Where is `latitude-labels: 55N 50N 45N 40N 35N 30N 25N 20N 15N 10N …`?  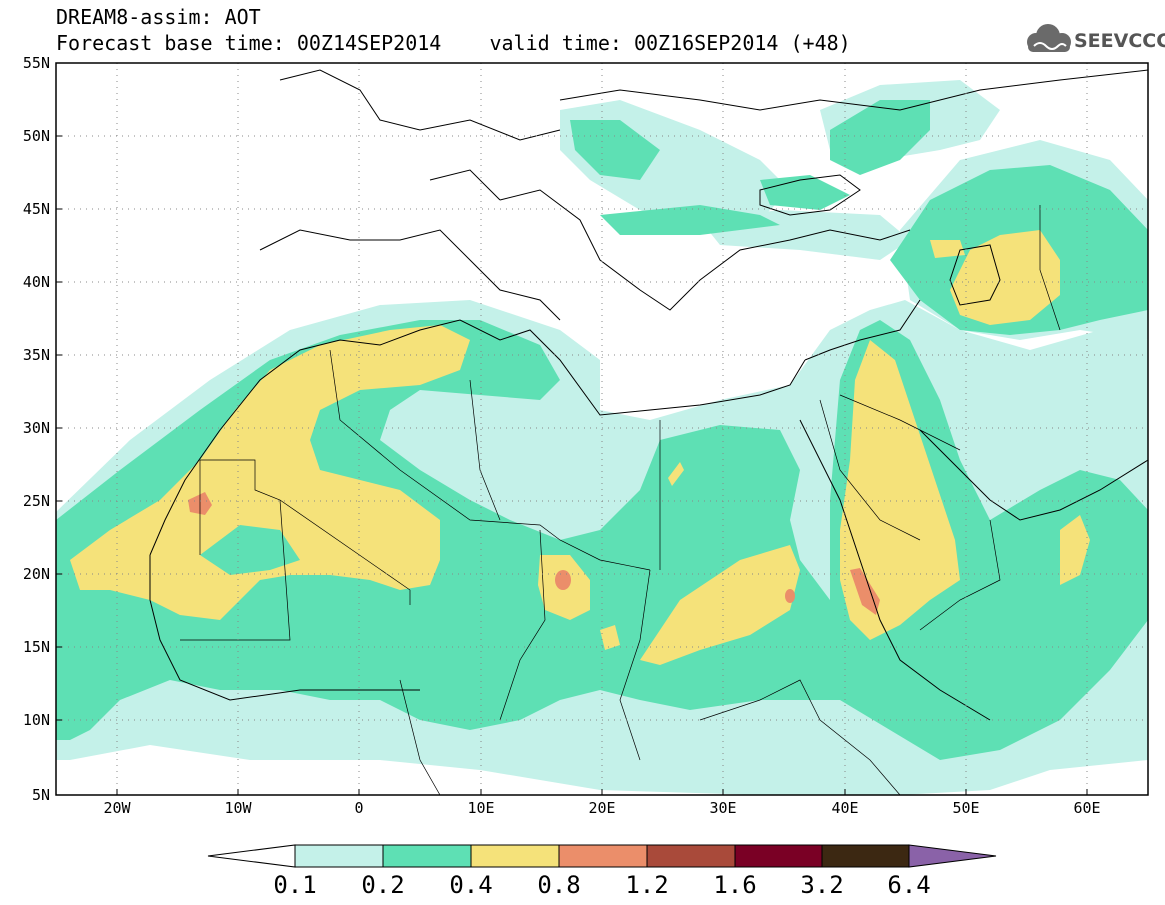 latitude-labels: 55N 50N 45N 40N 35N 30N 25N 20N 15N 10N … is located at coordinates (36, 429).